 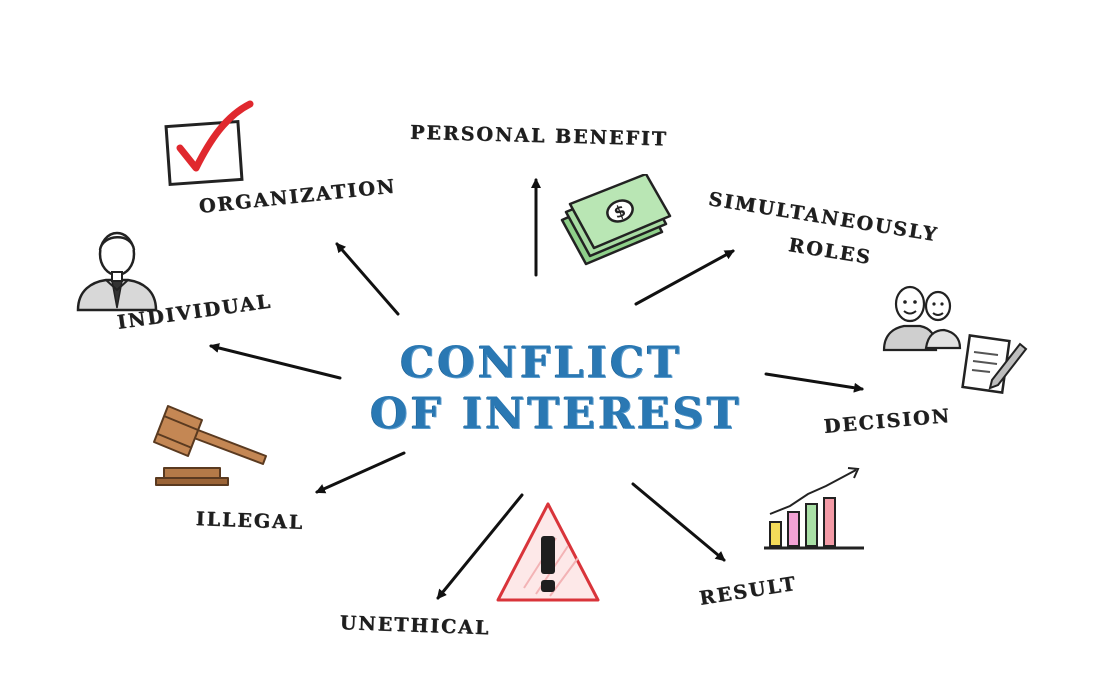 What do you see at coordinates (367, 279) in the screenshot?
I see `arrow-organization` at bounding box center [367, 279].